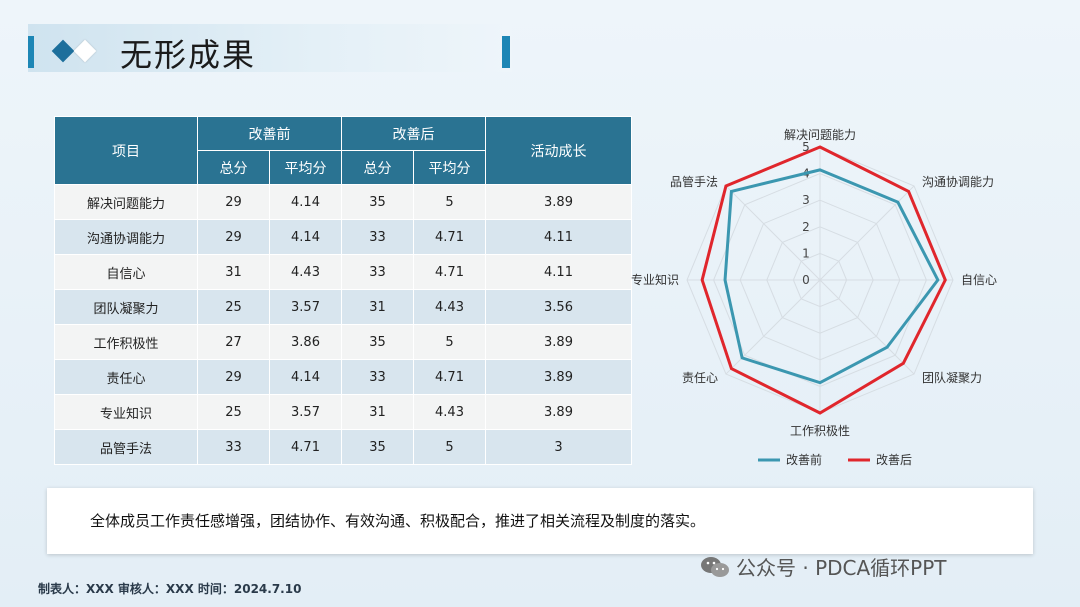 The width and height of the screenshot is (1080, 607). Describe the element at coordinates (305, 272) in the screenshot. I see `cell-before-avg: 4.43` at that location.